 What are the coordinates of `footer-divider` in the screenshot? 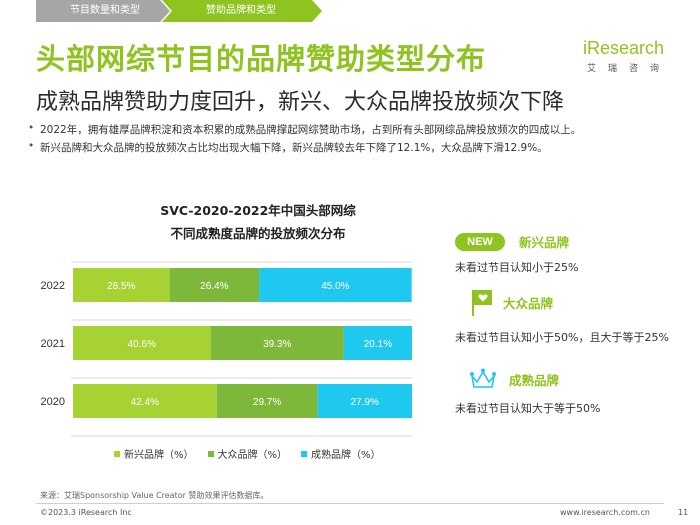 It's located at (350, 503).